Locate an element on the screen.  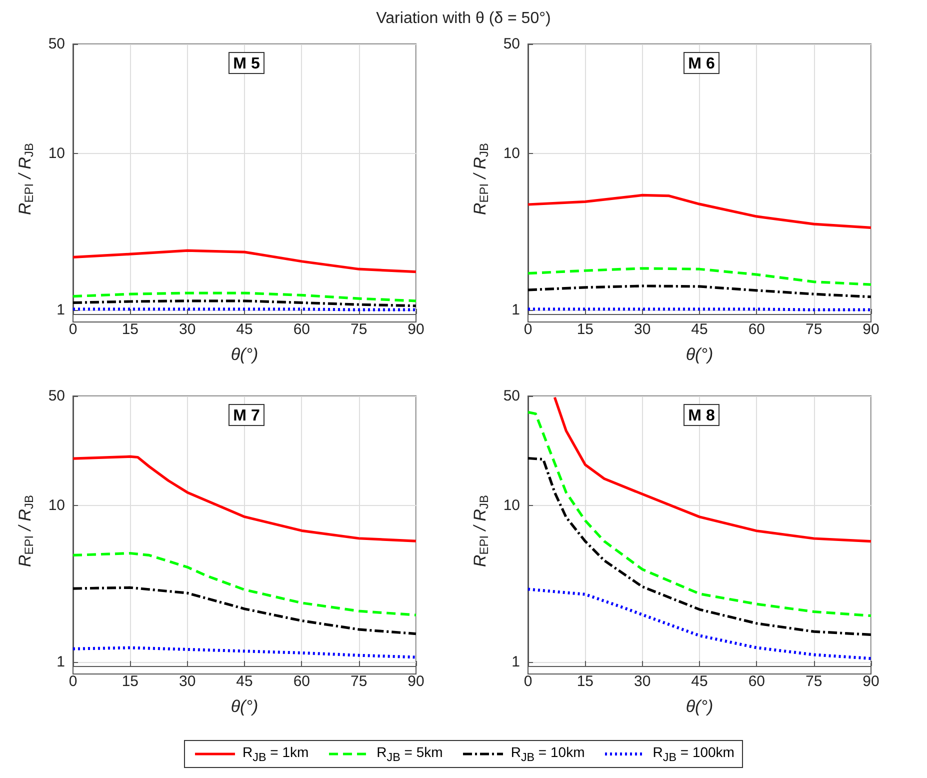
text: Variation with θ (δ = 50°) is located at coordinates (463, 18).